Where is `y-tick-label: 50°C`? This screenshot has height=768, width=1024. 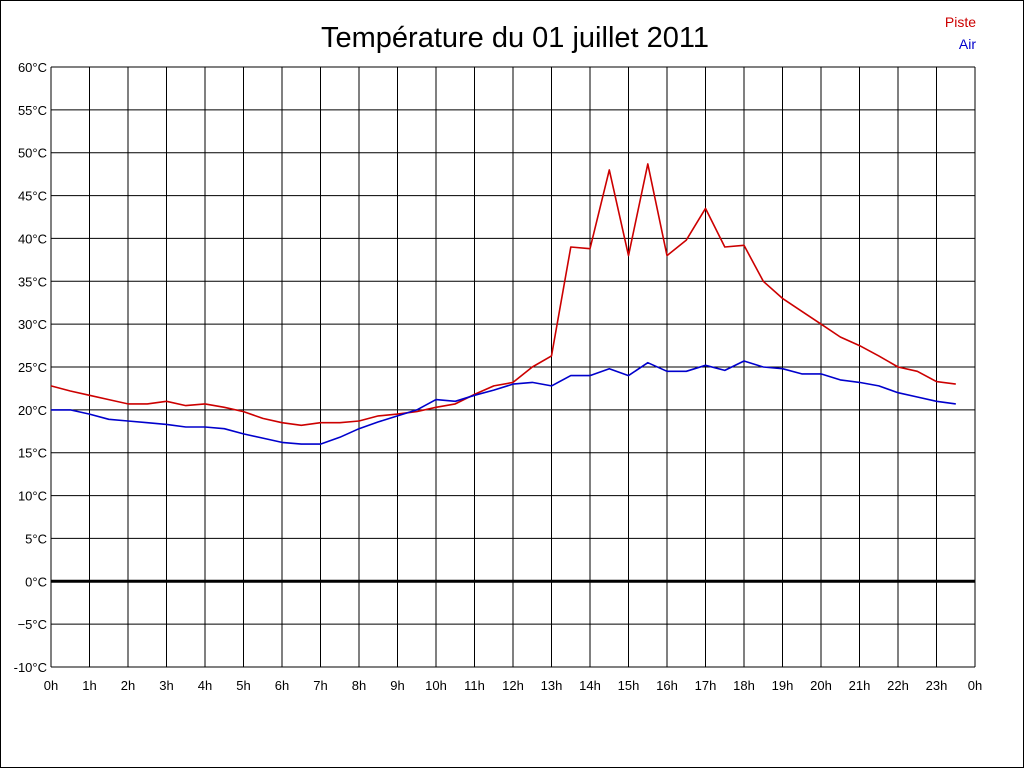 y-tick-label: 50°C is located at coordinates (32, 153).